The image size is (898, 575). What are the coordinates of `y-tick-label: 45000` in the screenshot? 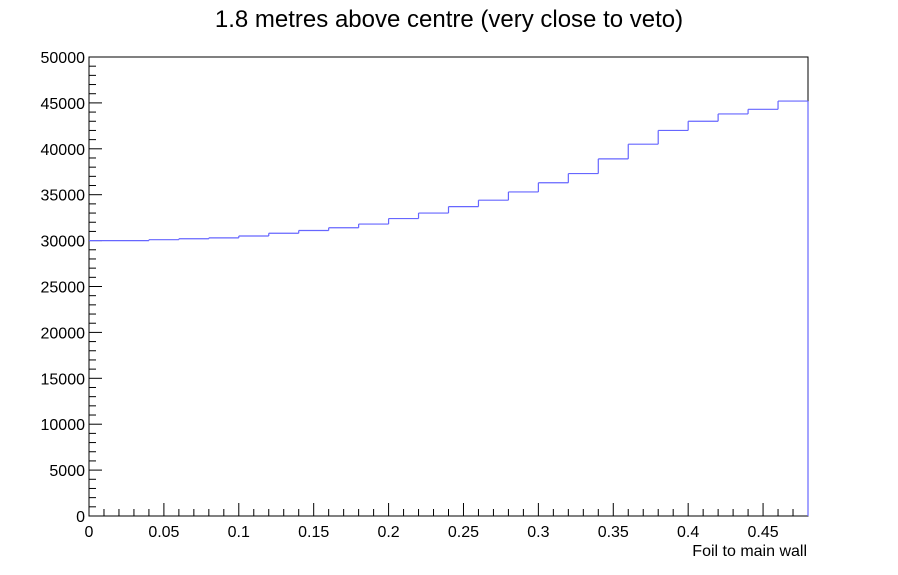 It's located at (63, 104).